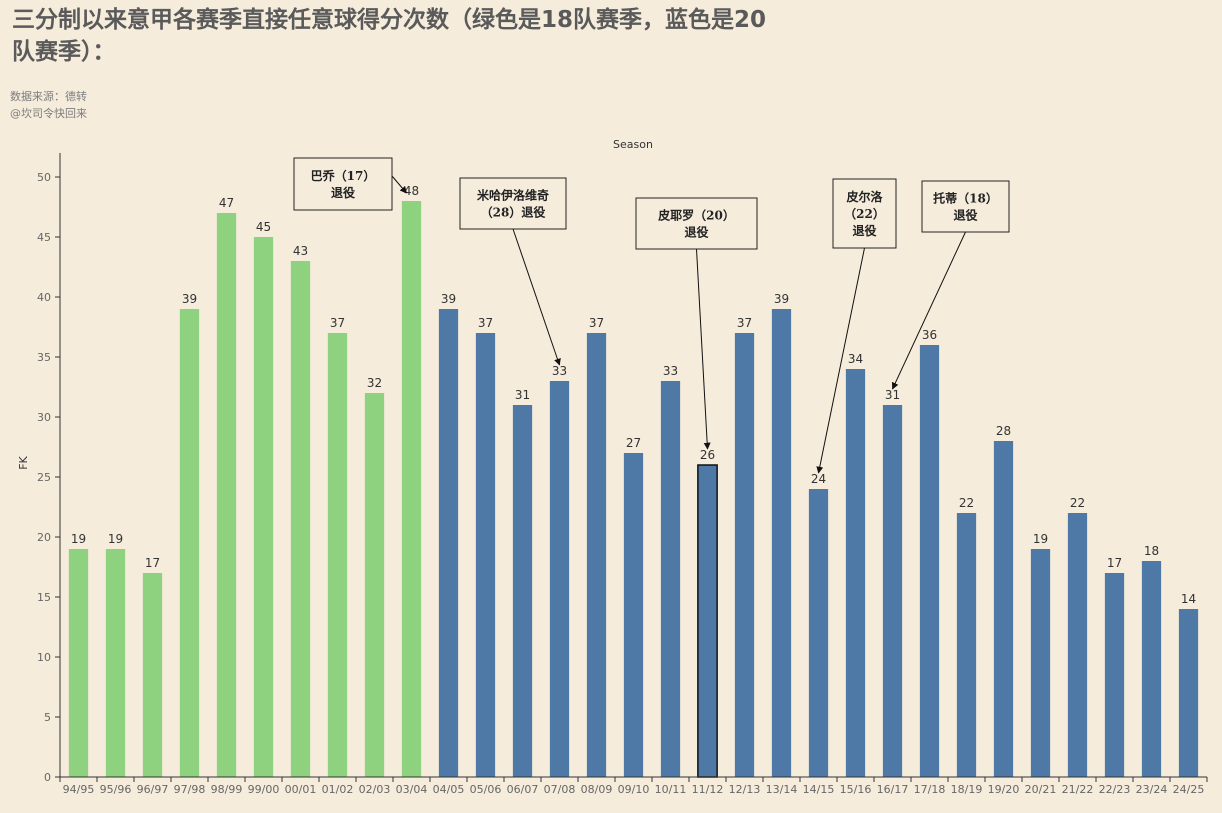  I want to click on x-tick-label: 14/15, so click(819, 789).